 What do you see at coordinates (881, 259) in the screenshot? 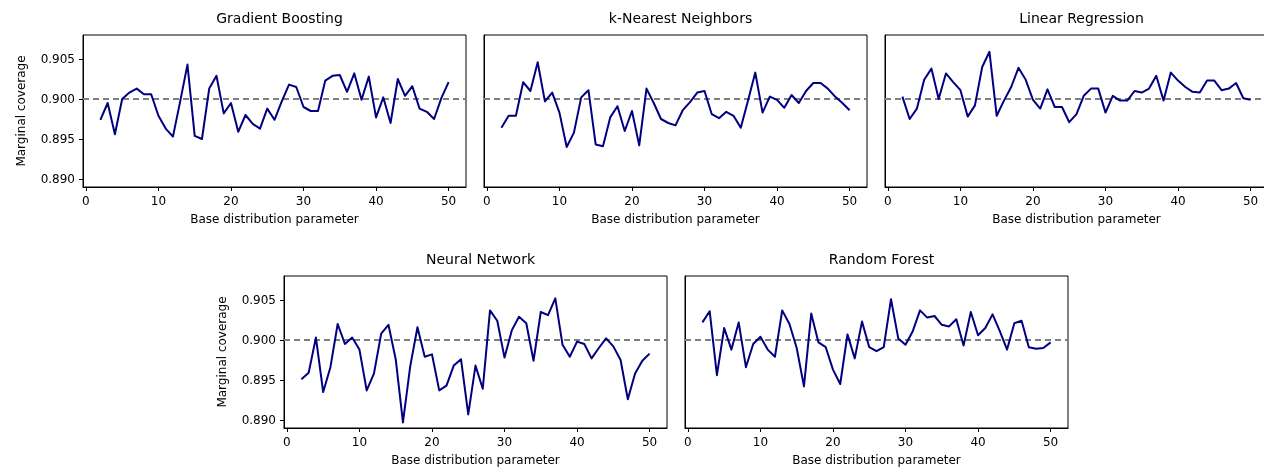
I see `chart-title: Random Forest` at bounding box center [881, 259].